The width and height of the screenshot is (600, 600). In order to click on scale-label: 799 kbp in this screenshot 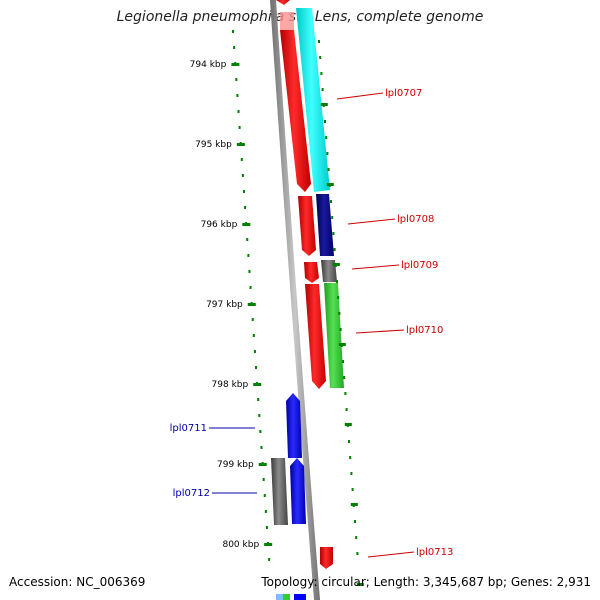, I will do `click(235, 465)`.